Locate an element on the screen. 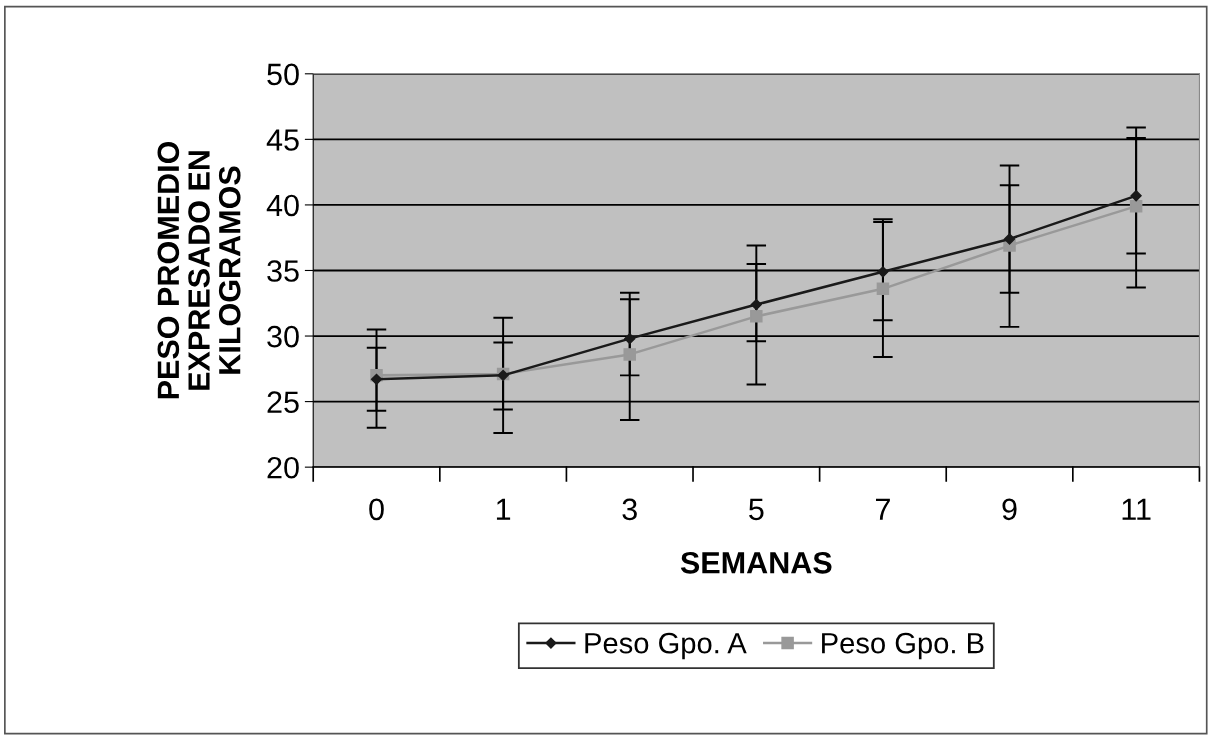  x-tick-label: 7 is located at coordinates (882, 509).